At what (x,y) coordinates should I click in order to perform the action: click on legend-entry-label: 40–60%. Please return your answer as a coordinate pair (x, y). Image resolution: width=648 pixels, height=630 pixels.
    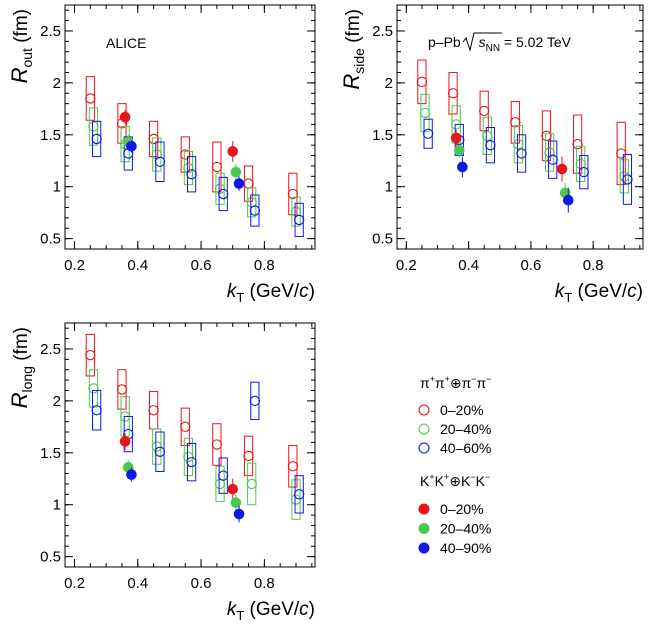
    Looking at the image, I should click on (465, 448).